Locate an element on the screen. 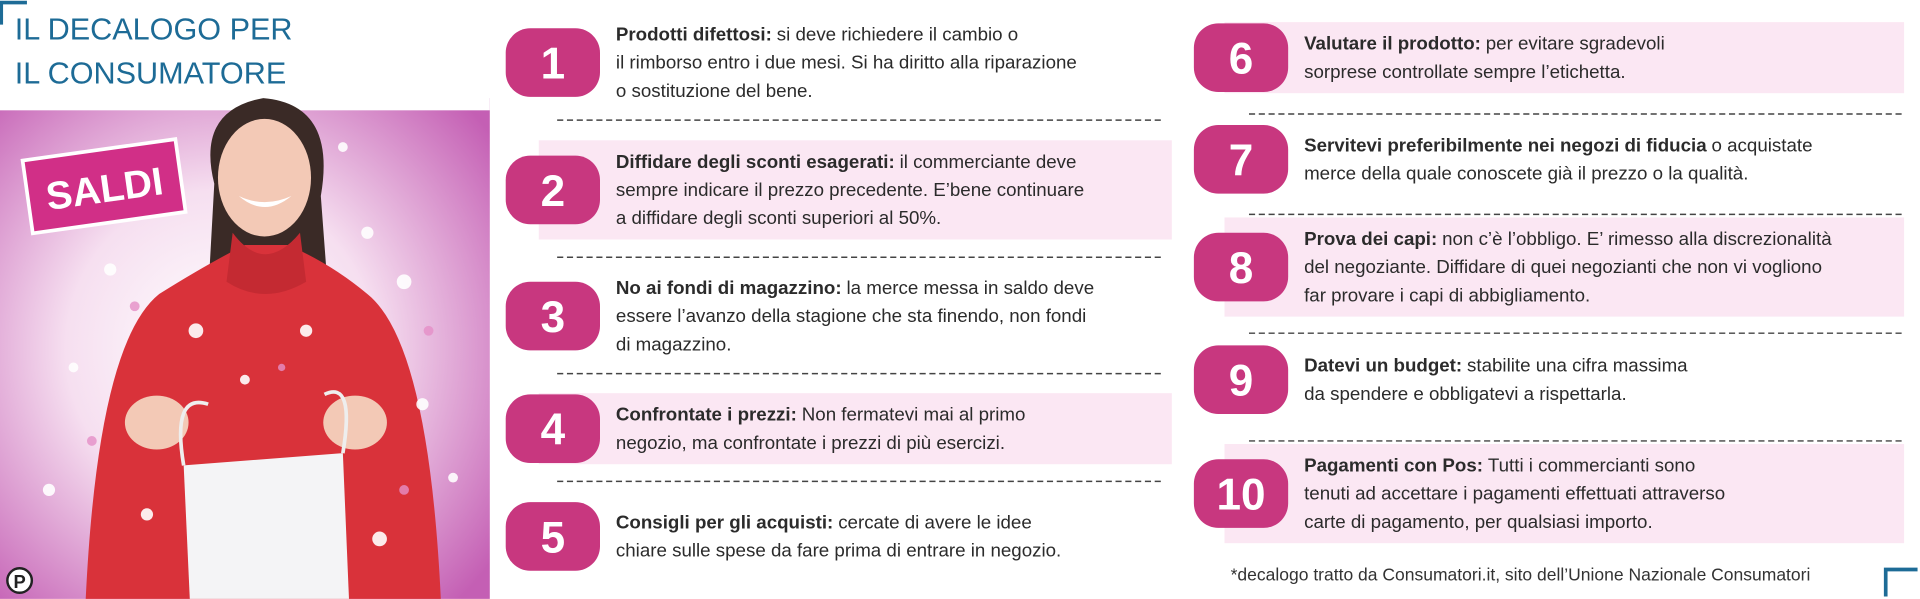  item-line: sorprese controllate sempre l’etichetta. is located at coordinates (1465, 71).